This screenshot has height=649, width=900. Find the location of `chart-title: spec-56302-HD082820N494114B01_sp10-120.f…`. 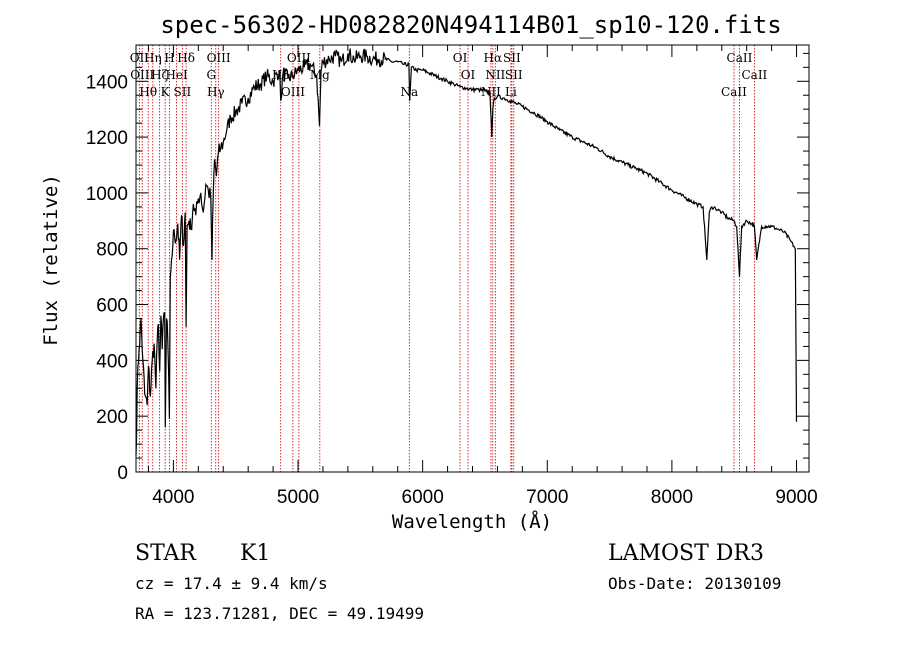

chart-title: spec-56302-HD082820N494114B01_sp10-120.f… is located at coordinates (470, 25).